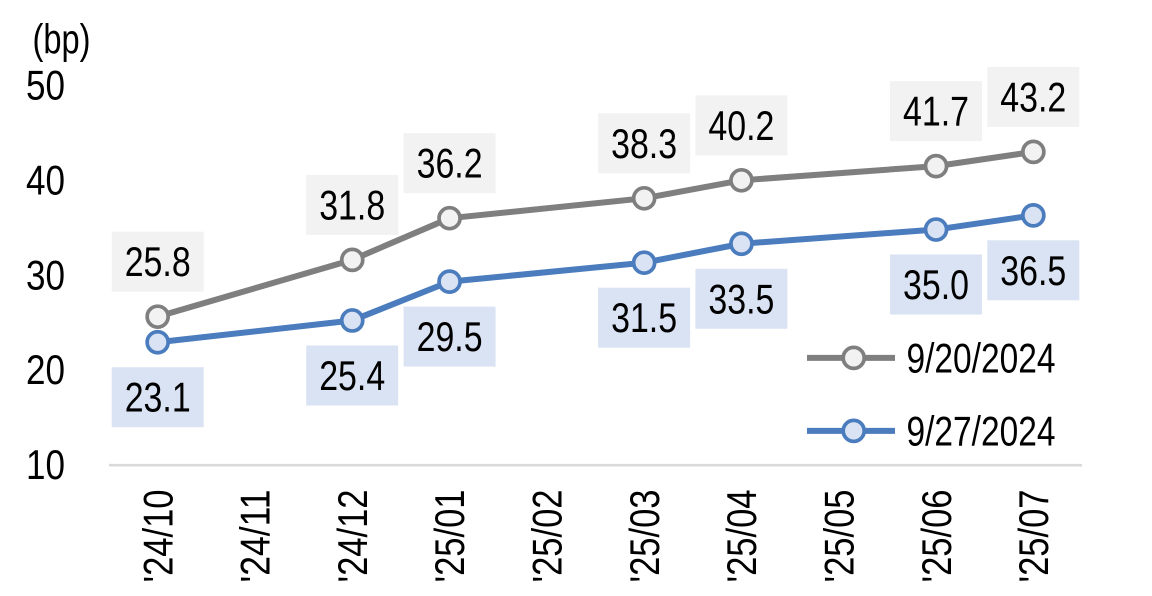 Image resolution: width=1152 pixels, height=596 pixels. What do you see at coordinates (157, 536) in the screenshot?
I see `svg-text: '24/10` at bounding box center [157, 536].